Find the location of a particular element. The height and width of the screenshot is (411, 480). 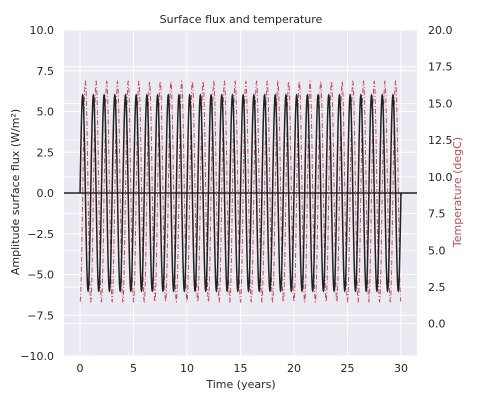

y-tick-label-right: 7.5 is located at coordinates (437, 214).